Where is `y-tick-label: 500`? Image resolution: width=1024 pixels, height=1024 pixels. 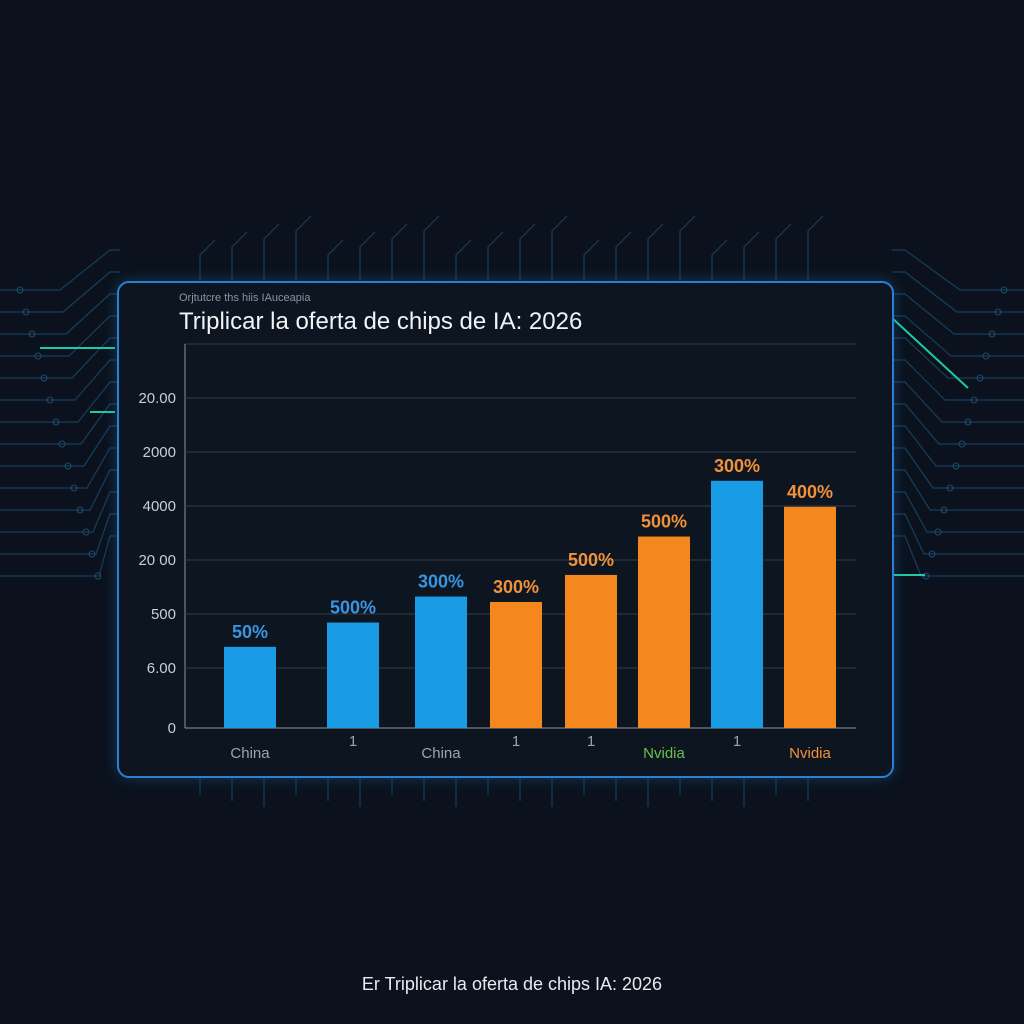 y-tick-label: 500 is located at coordinates (163, 614).